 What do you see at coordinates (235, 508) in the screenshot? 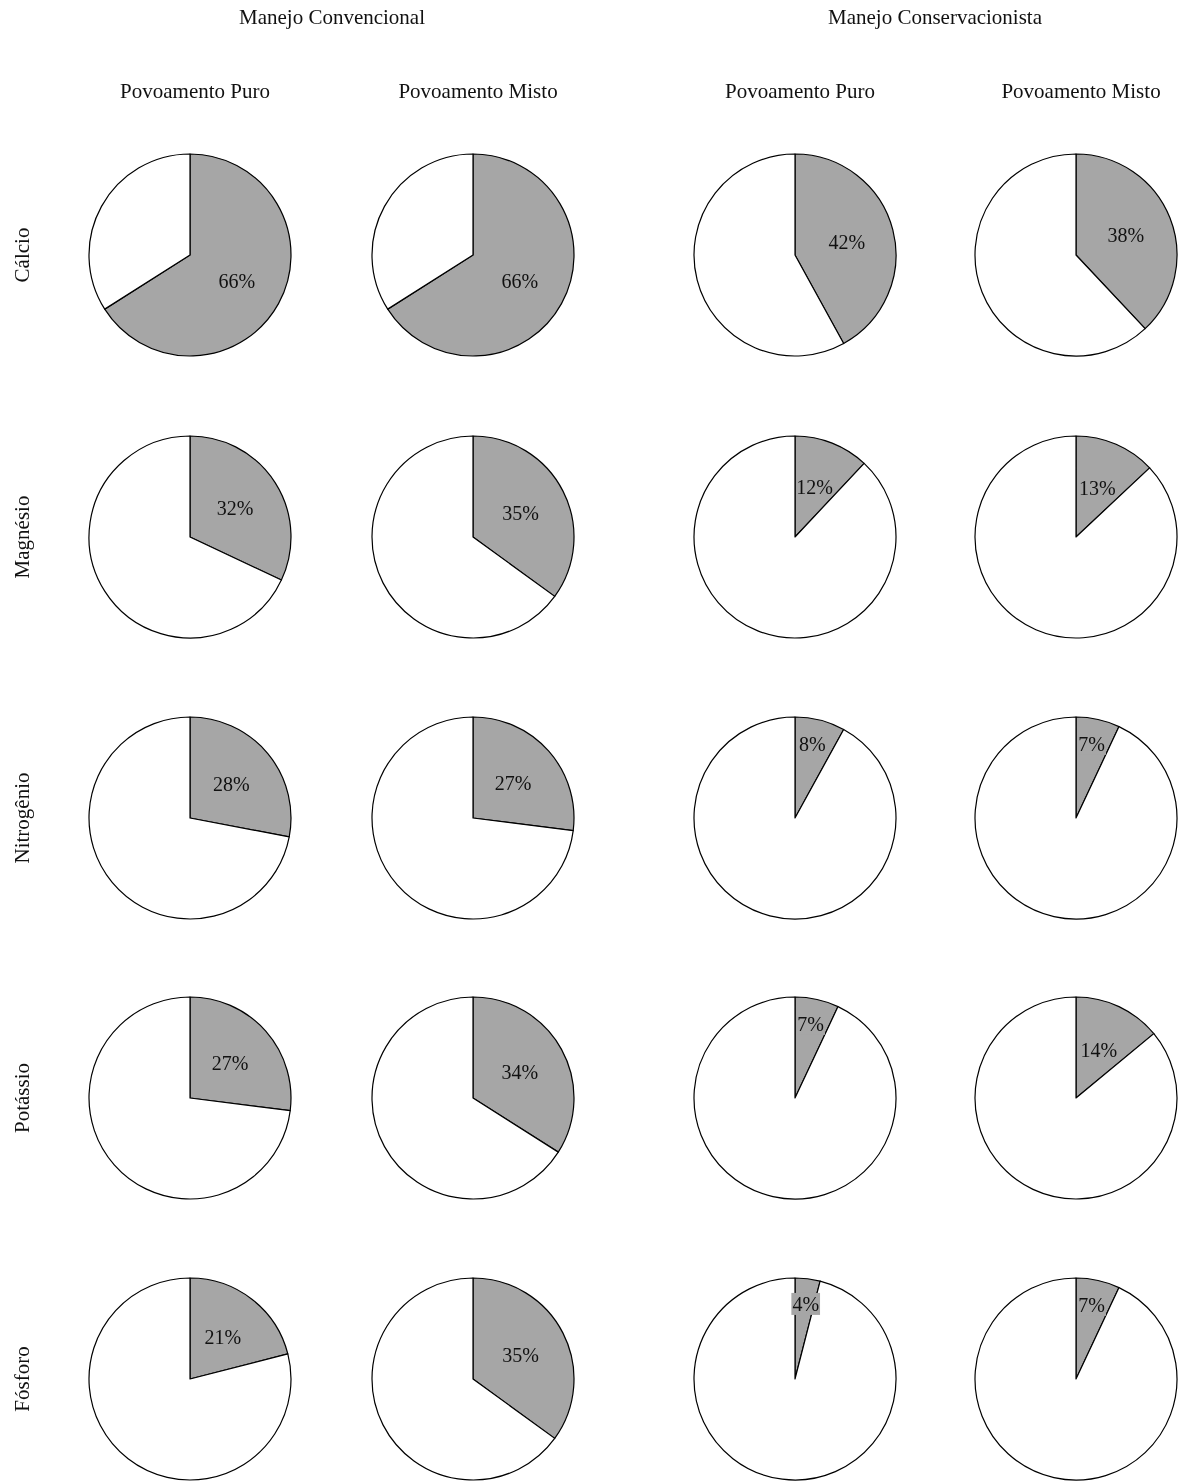
I see `data-label: 32%` at bounding box center [235, 508].